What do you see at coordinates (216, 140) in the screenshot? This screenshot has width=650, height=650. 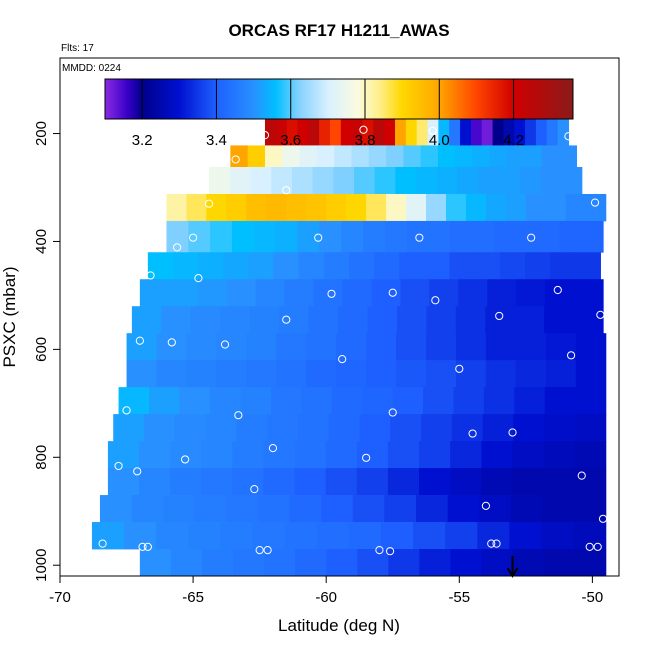 I see `colorbar-tick-label: 3.4` at bounding box center [216, 140].